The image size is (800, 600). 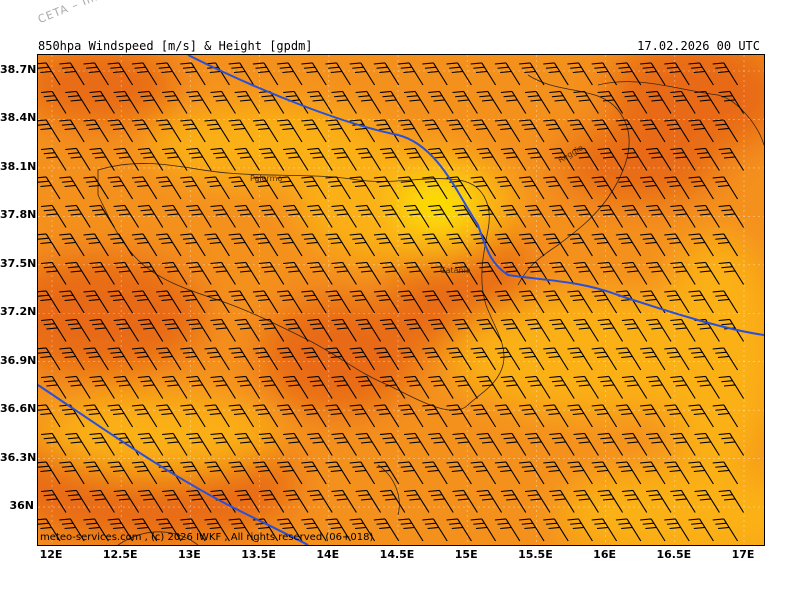 I want to click on lon-tick-label: 12.5E, so click(x=120, y=554).